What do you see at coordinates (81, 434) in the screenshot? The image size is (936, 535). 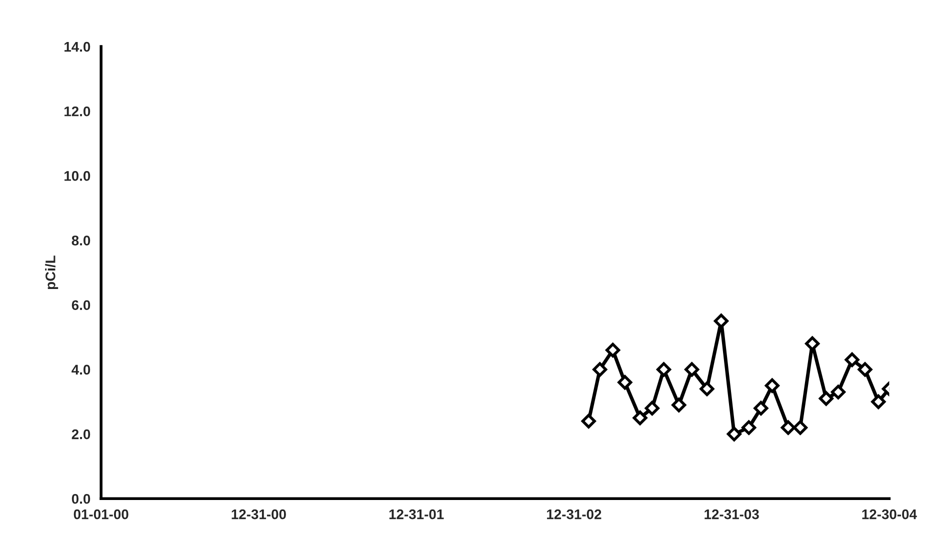 I see `y-tick-label: 2.0` at bounding box center [81, 434].